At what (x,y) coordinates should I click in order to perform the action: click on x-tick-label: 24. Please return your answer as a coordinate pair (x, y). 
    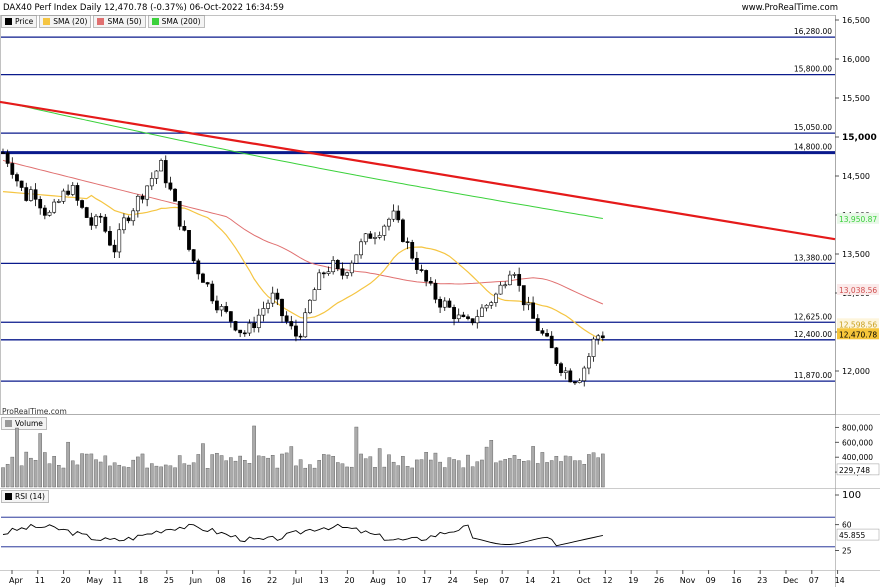
    Looking at the image, I should click on (453, 580).